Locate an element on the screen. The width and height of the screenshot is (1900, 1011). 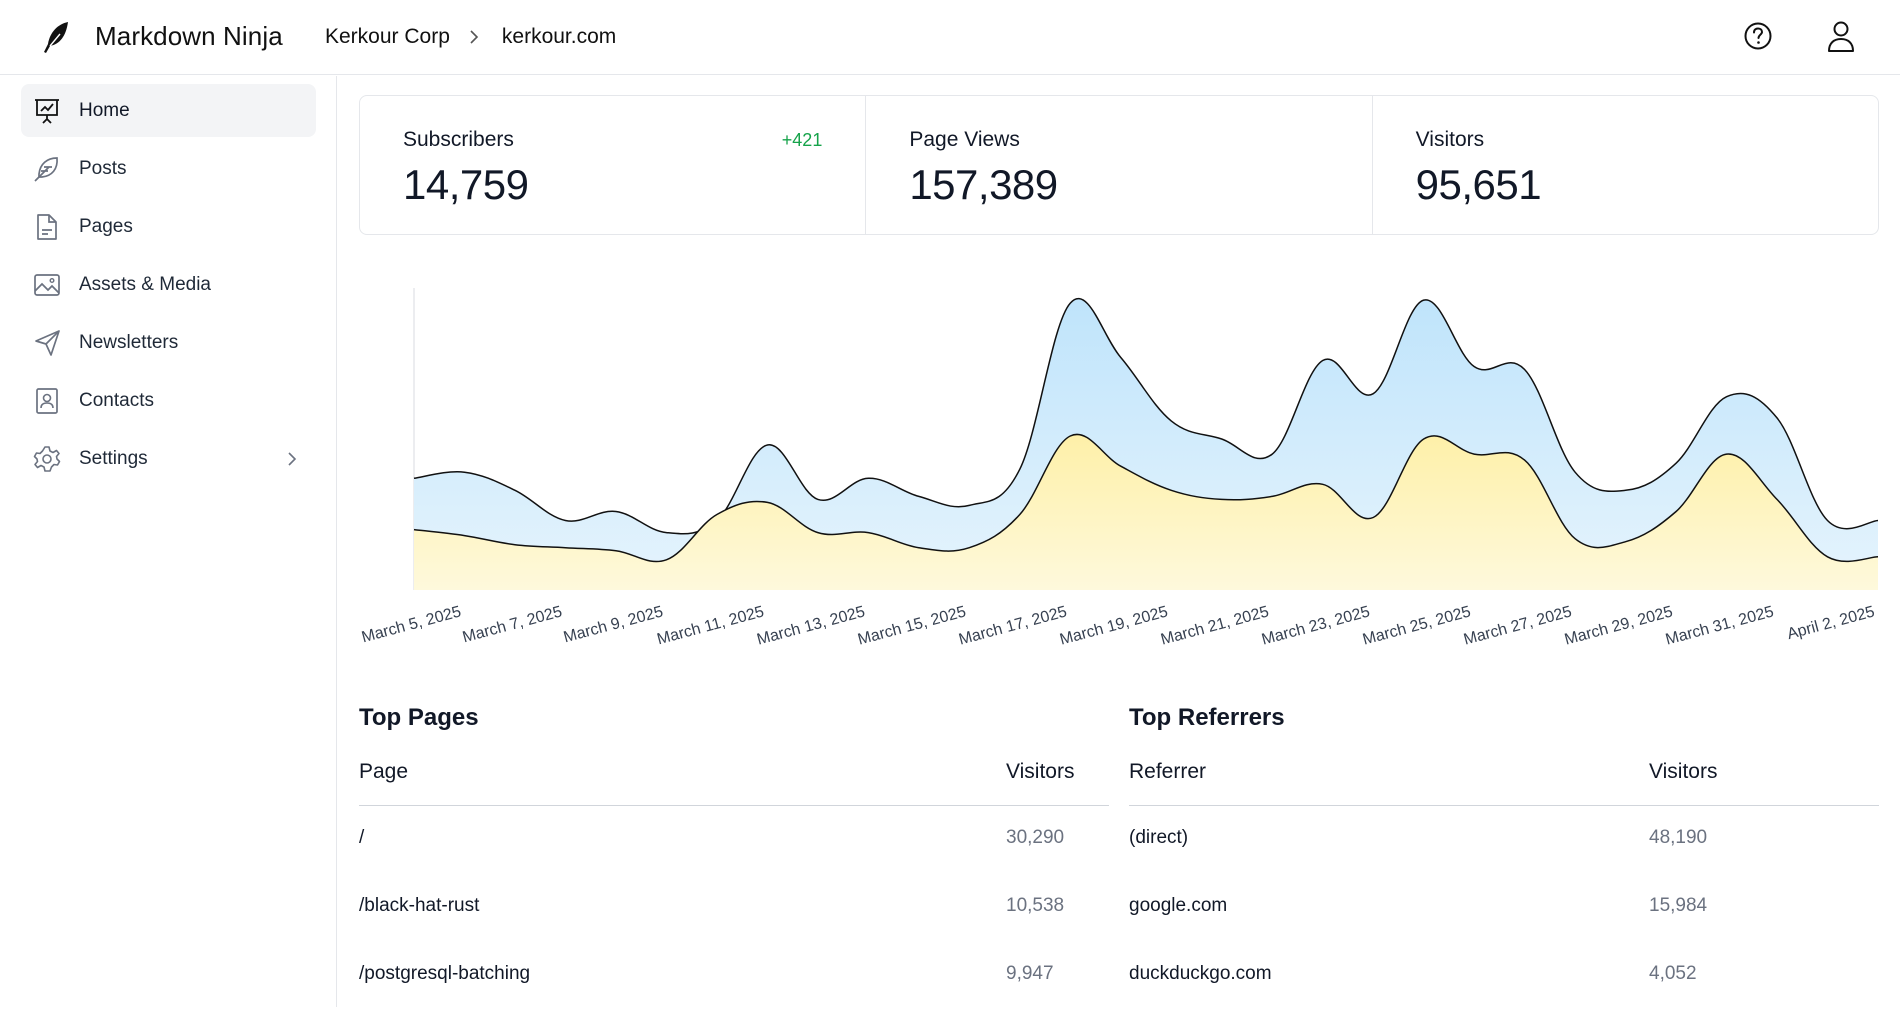
referrer-name: duckduckgo.com is located at coordinates (1200, 973).